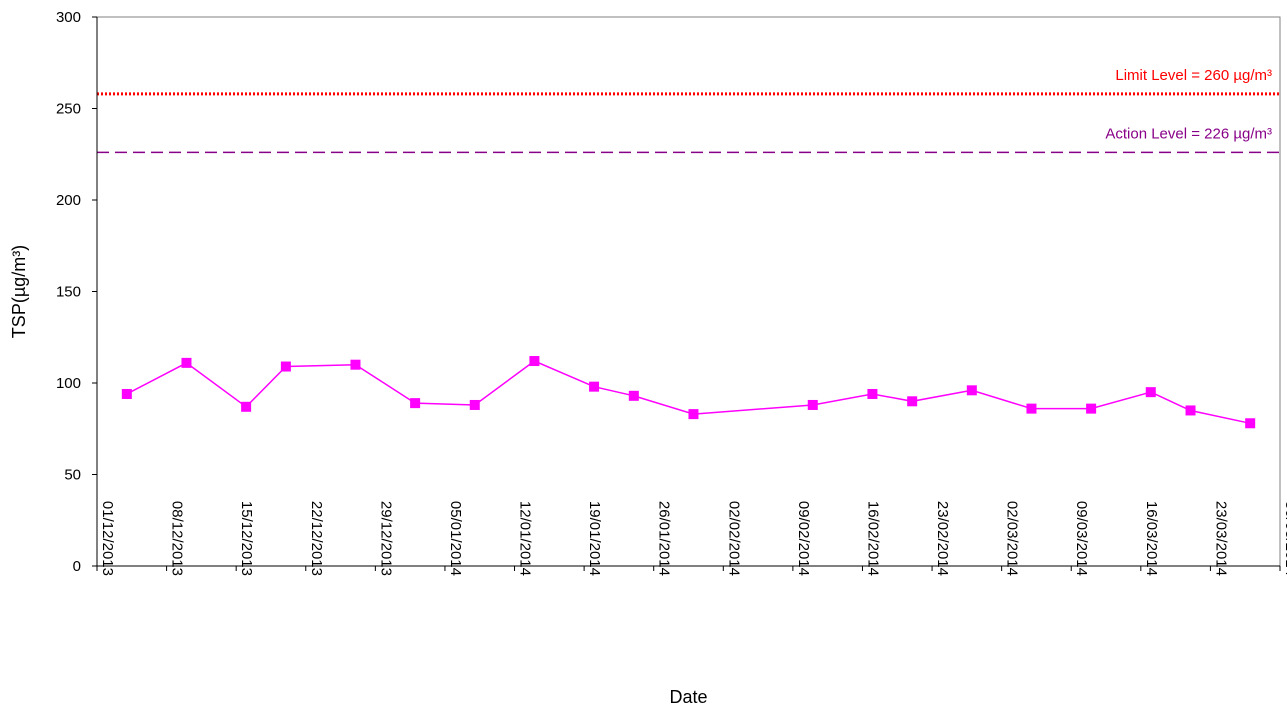  I want to click on y-tick-label: 300, so click(68, 17).